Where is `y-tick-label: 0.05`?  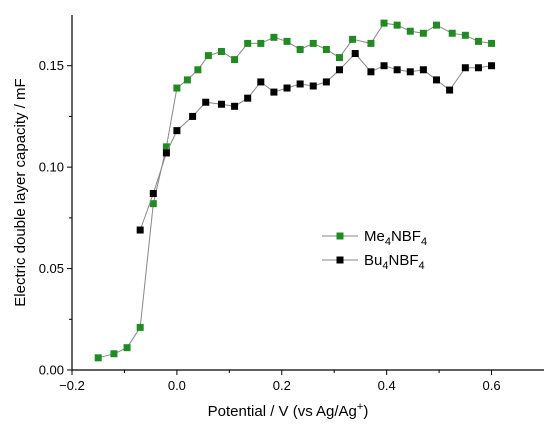 y-tick-label: 0.05 is located at coordinates (51, 268).